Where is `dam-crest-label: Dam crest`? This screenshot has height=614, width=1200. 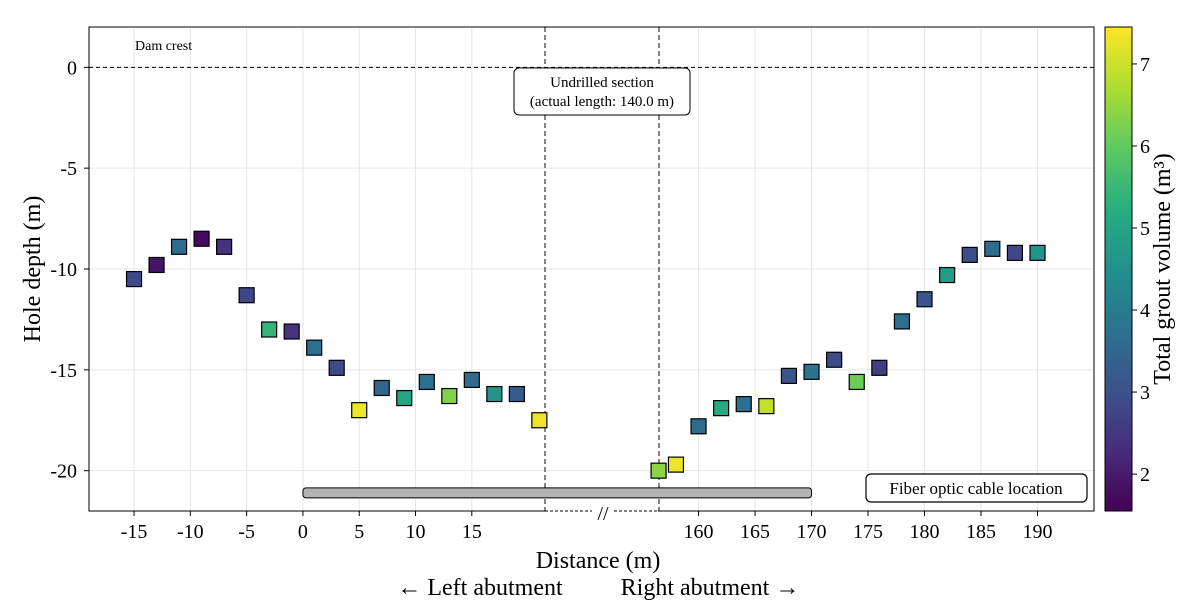
dam-crest-label: Dam crest is located at coordinates (163, 46).